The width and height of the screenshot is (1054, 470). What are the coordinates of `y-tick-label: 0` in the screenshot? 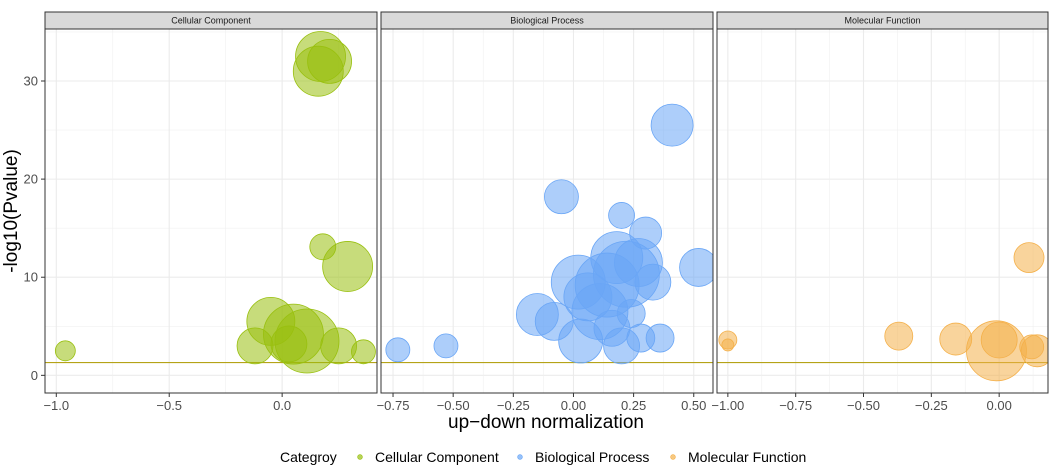 It's located at (34, 375).